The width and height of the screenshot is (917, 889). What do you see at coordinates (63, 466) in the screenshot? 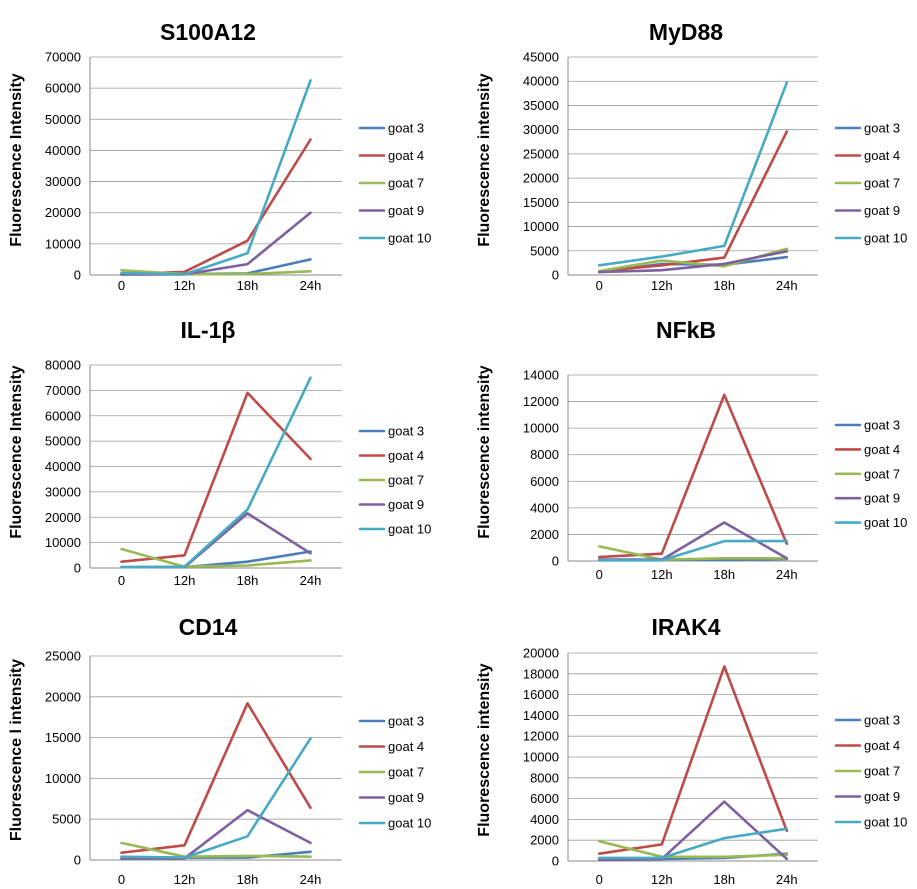
I see `y-tick-label: 40000` at bounding box center [63, 466].